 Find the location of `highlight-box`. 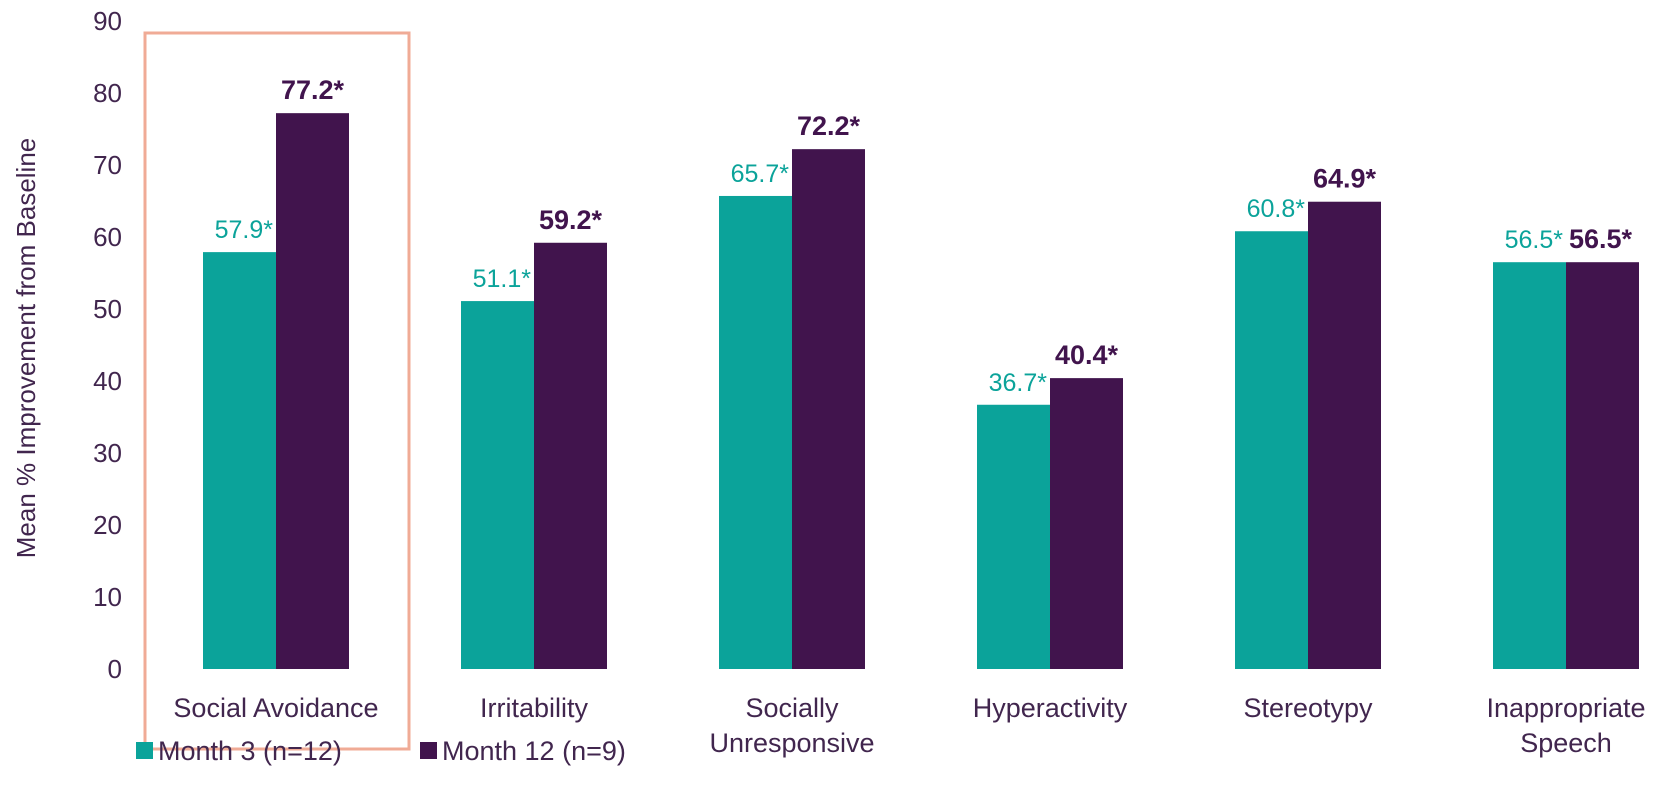

highlight-box is located at coordinates (277, 391).